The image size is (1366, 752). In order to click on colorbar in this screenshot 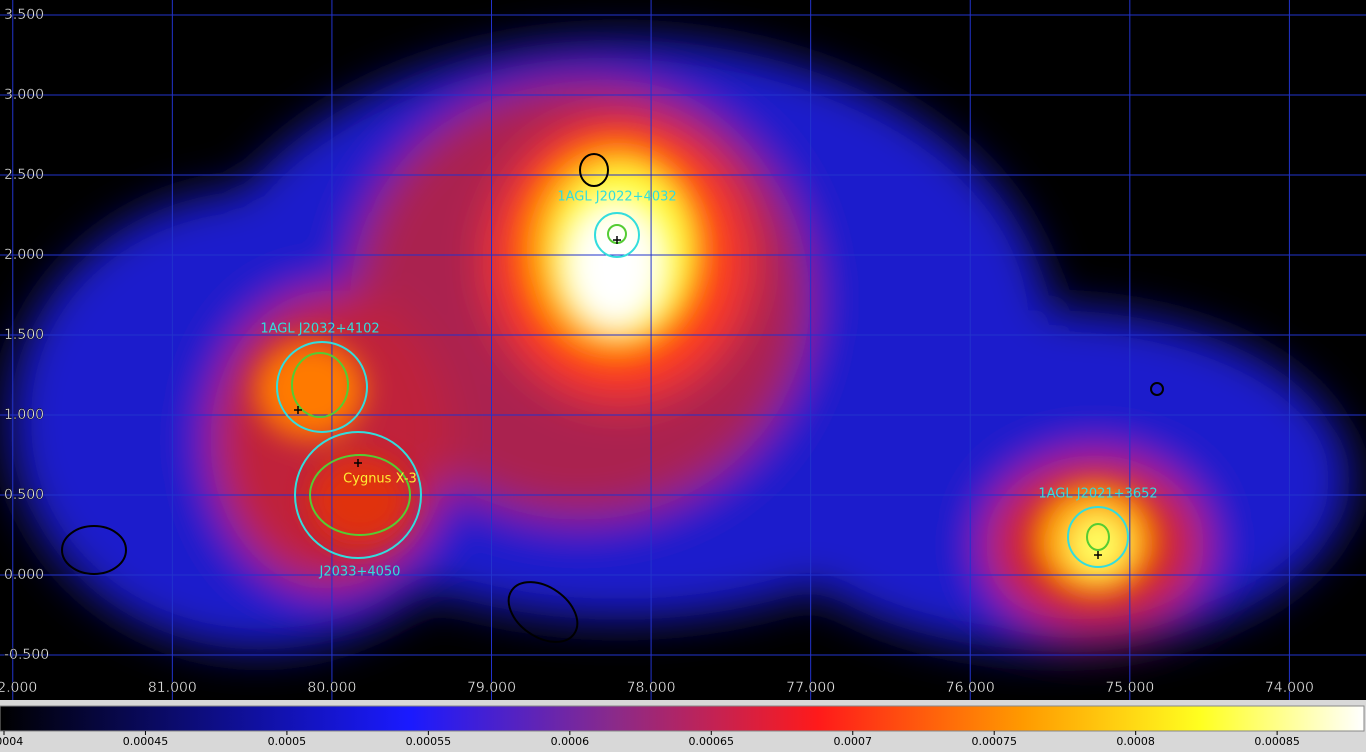, I will do `click(682, 718)`.